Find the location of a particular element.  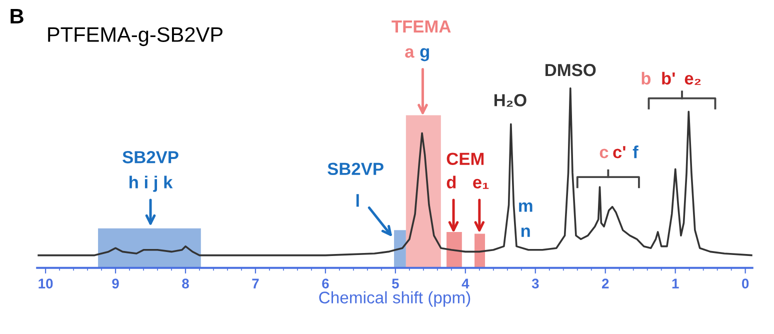

x-tick-label: 0 is located at coordinates (745, 283).